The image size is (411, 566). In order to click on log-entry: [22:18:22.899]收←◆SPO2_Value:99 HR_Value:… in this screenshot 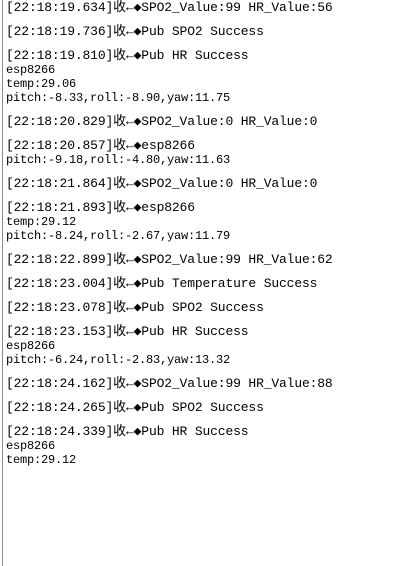, I will do `click(201, 259)`.